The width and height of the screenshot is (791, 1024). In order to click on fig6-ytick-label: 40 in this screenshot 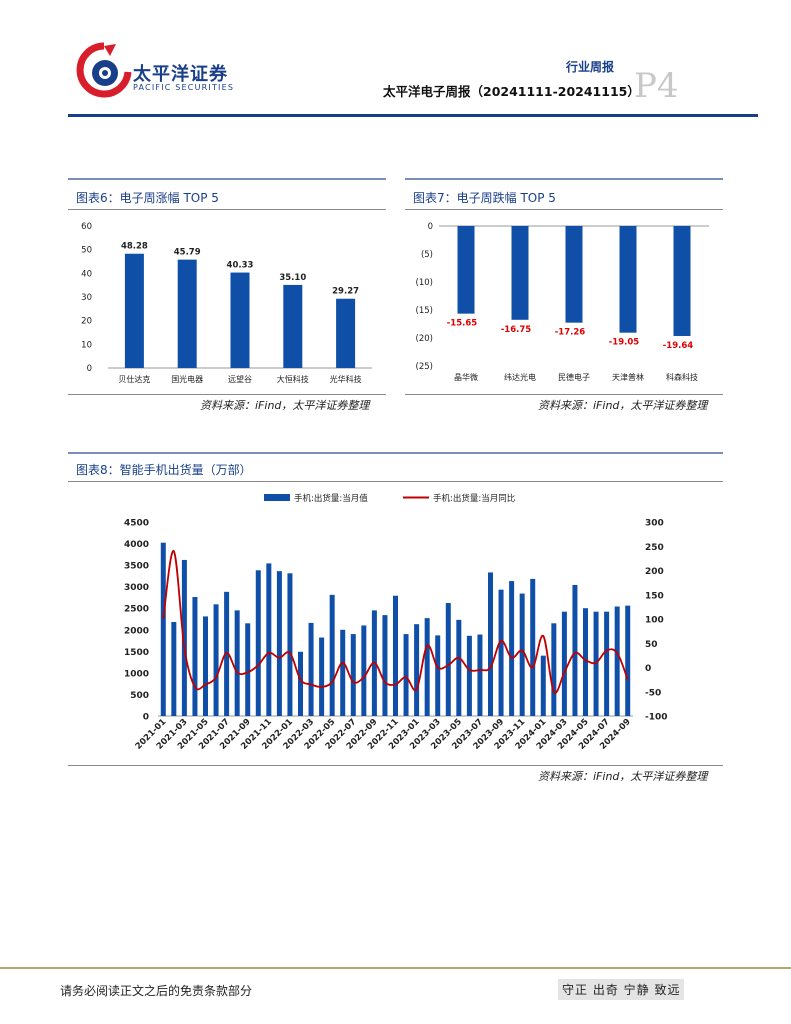, I will do `click(86, 274)`.